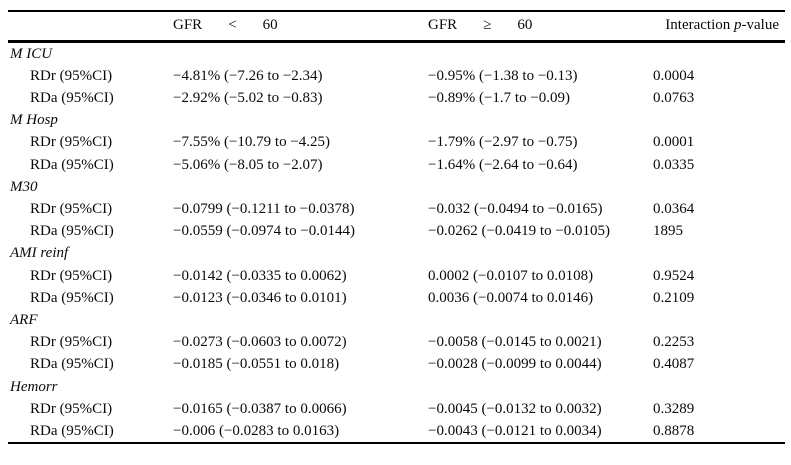 This screenshot has height=465, width=791. What do you see at coordinates (260, 408) in the screenshot?
I see `value-gfr-lt-60: −0.0165 (−0.0387 to 0.0066)` at bounding box center [260, 408].